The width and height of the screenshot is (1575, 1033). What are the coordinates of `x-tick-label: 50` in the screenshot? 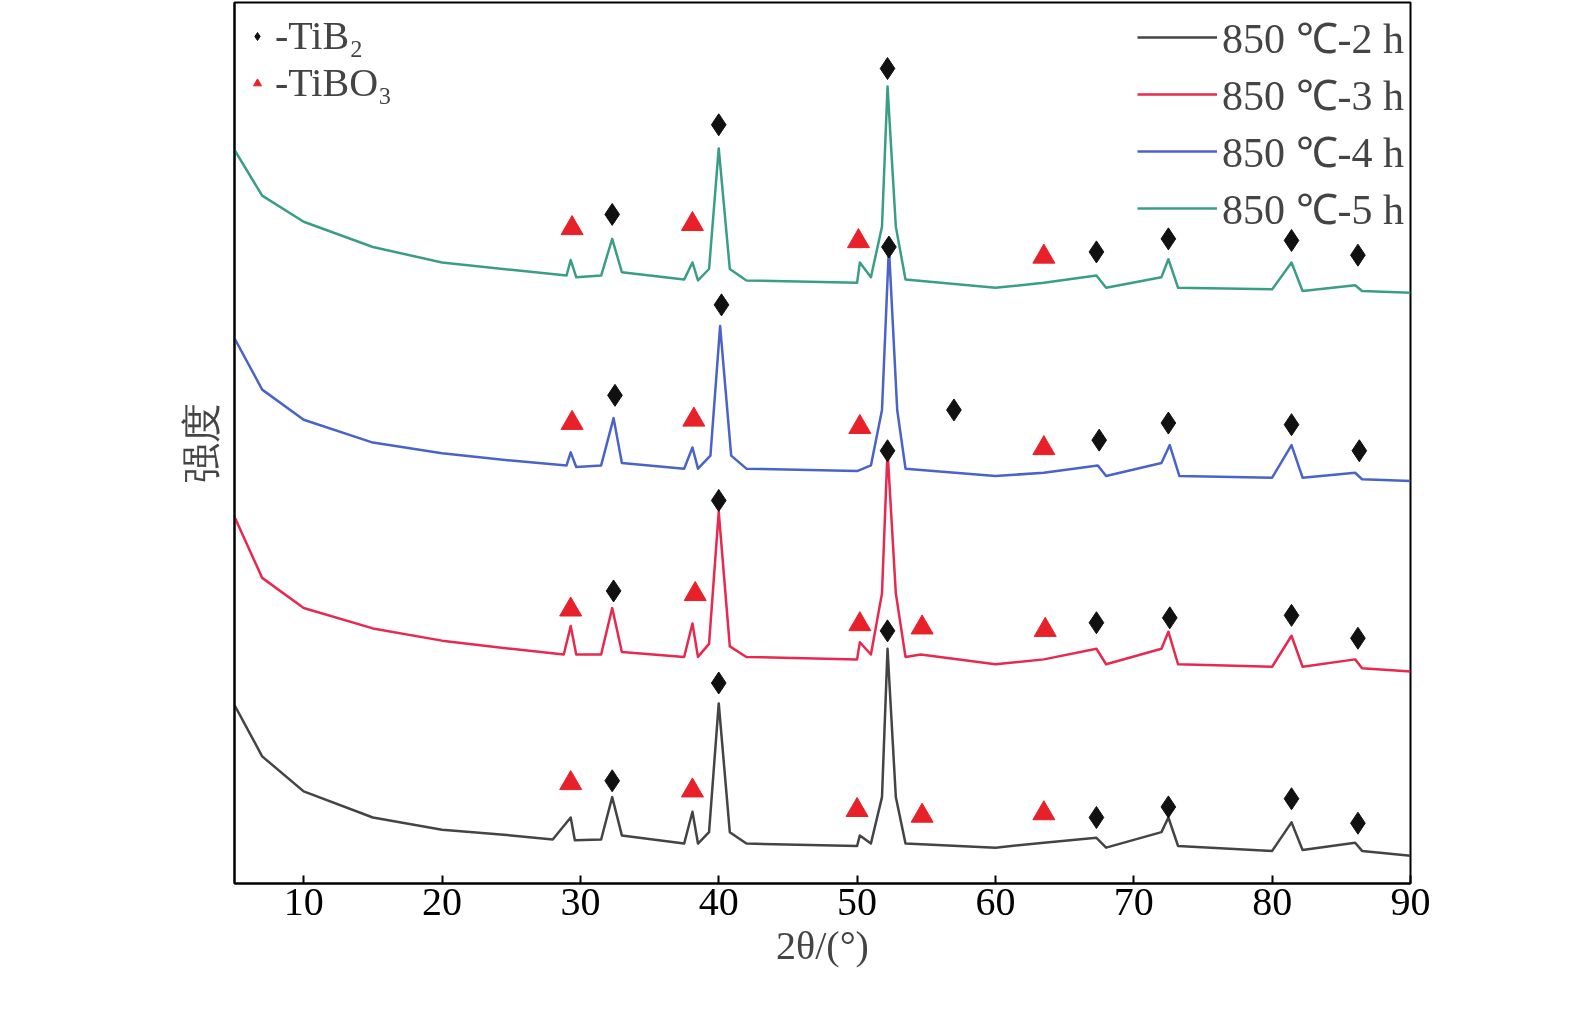 It's located at (857, 901).